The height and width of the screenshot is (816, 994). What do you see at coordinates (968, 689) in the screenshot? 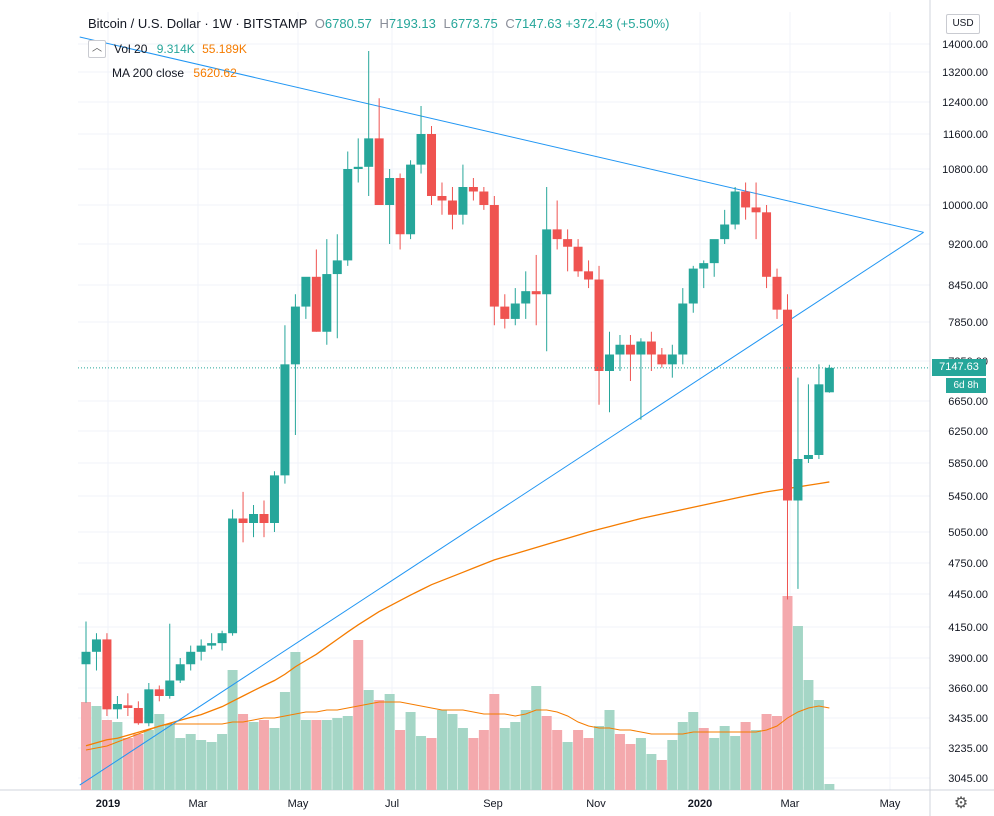
I see `price-tick-label: 3660.00` at bounding box center [968, 689].